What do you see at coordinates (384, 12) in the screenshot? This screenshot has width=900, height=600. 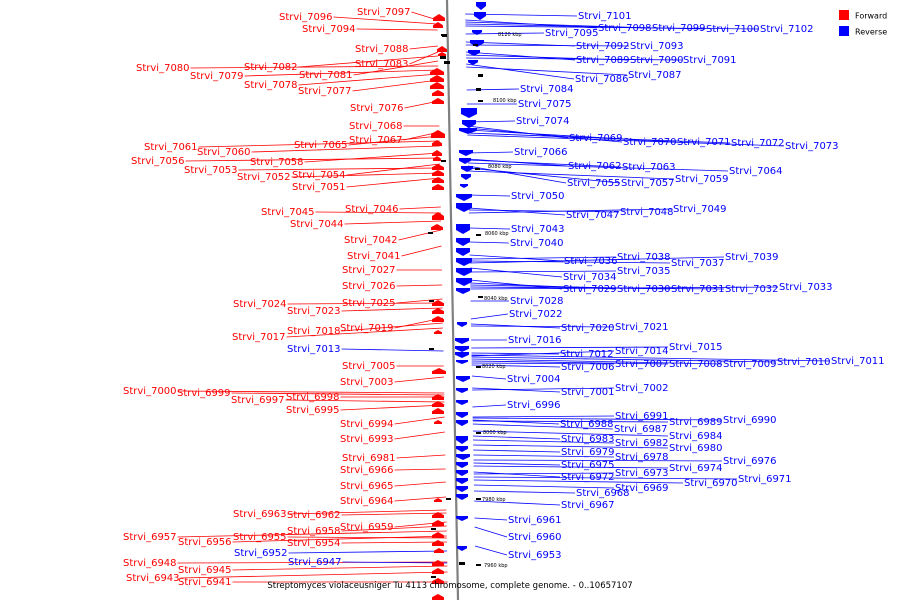 I see `gene-label: Strvi_7097` at bounding box center [384, 12].